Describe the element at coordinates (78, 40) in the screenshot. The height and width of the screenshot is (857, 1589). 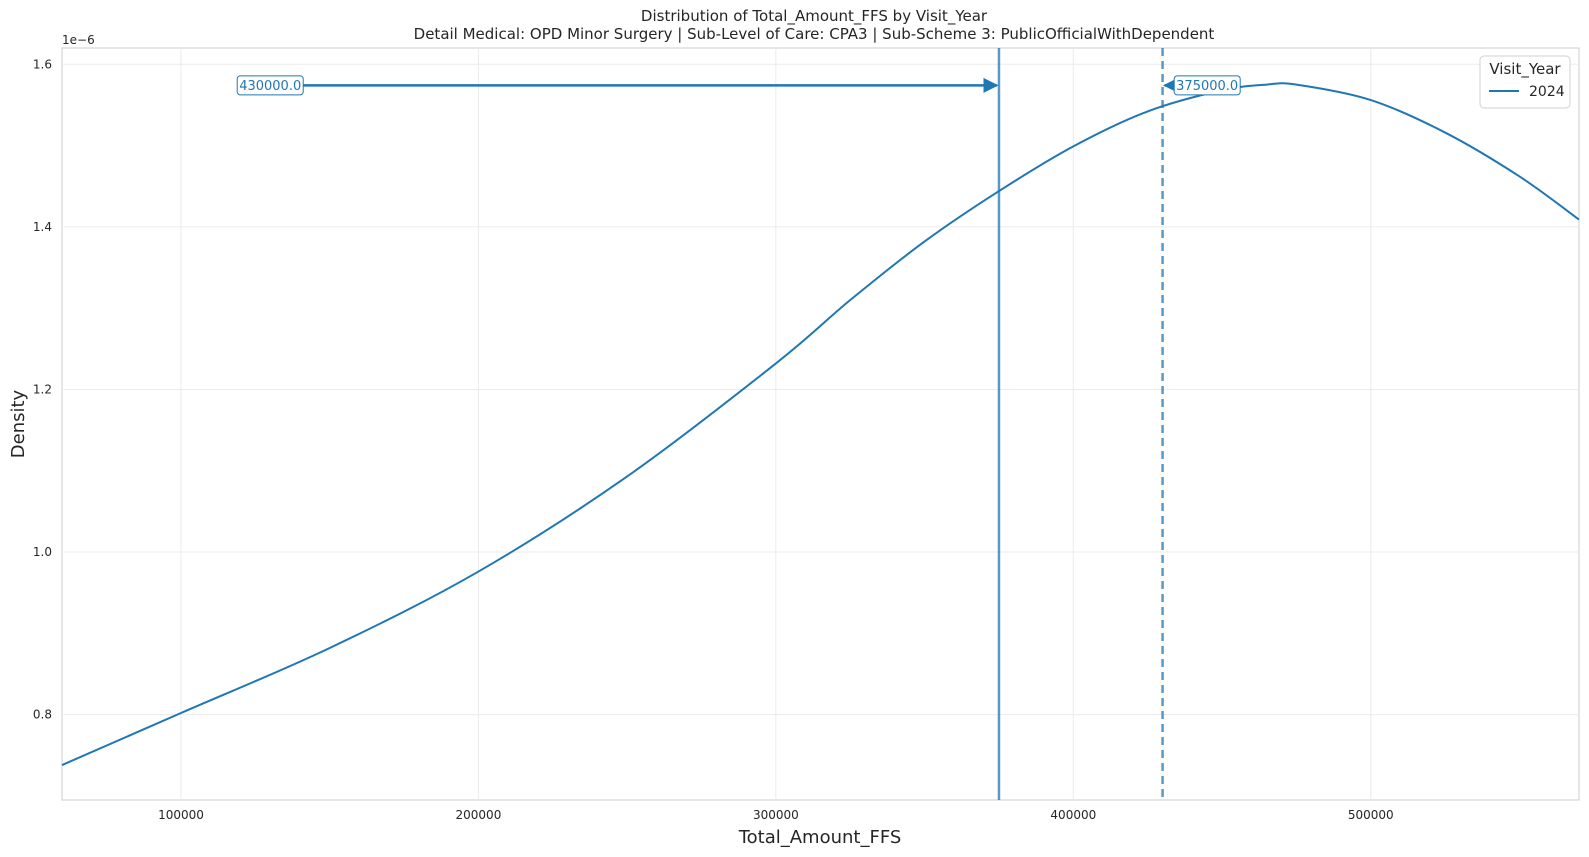
I see `y-offset-label: 1e−6` at that location.